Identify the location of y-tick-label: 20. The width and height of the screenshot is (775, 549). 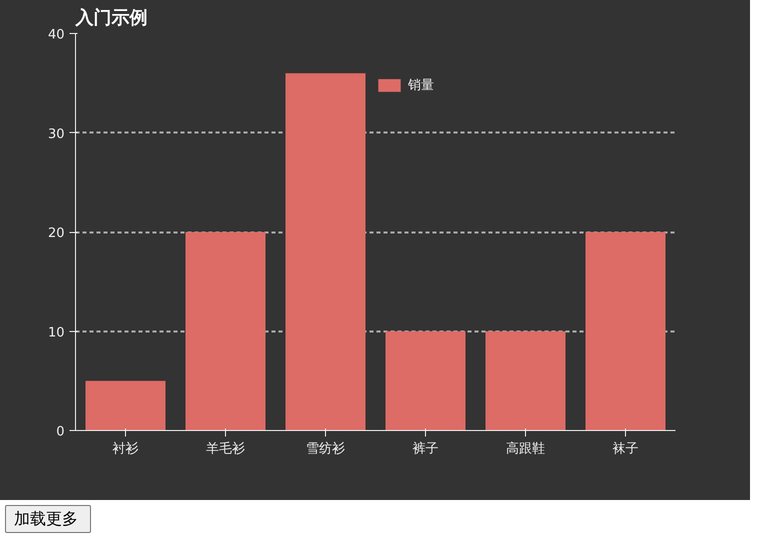
(56, 233).